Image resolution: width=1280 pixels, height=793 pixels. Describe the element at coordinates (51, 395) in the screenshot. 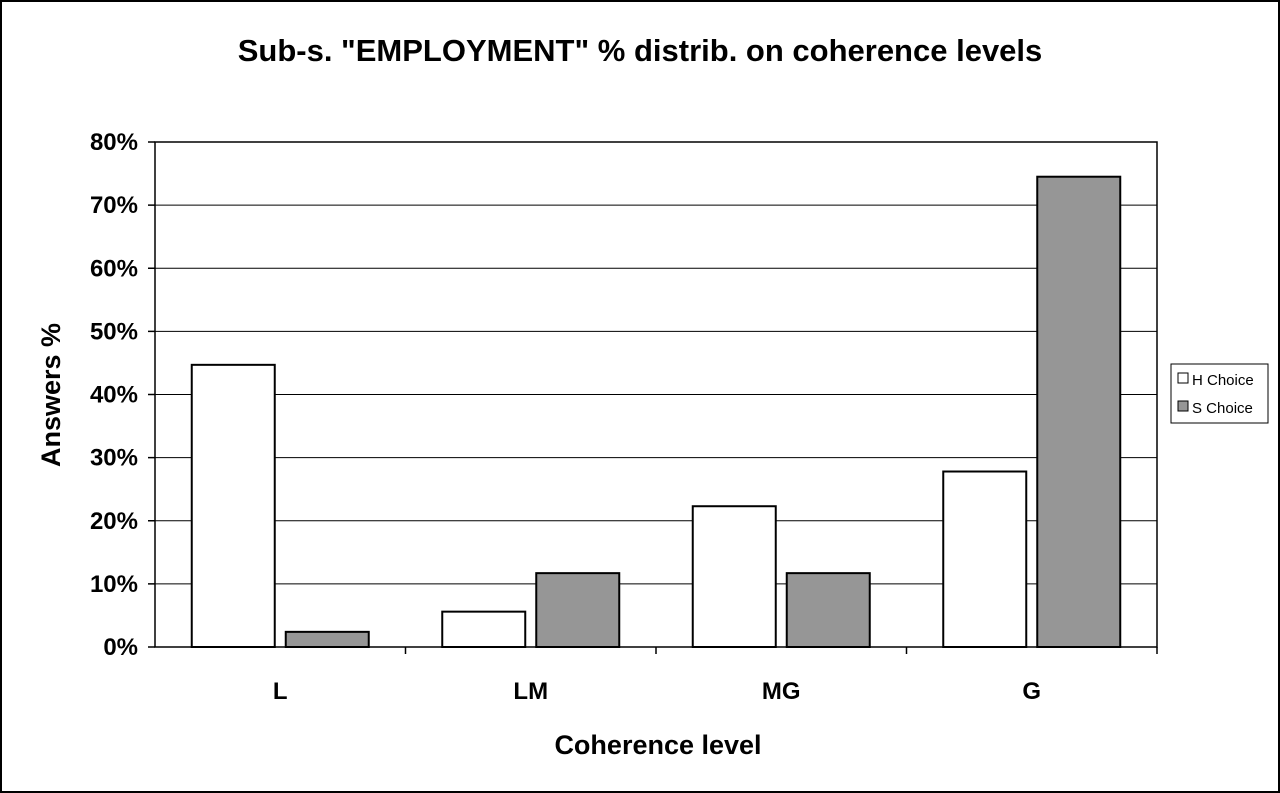

I see `y-axis-title: Answers %` at that location.